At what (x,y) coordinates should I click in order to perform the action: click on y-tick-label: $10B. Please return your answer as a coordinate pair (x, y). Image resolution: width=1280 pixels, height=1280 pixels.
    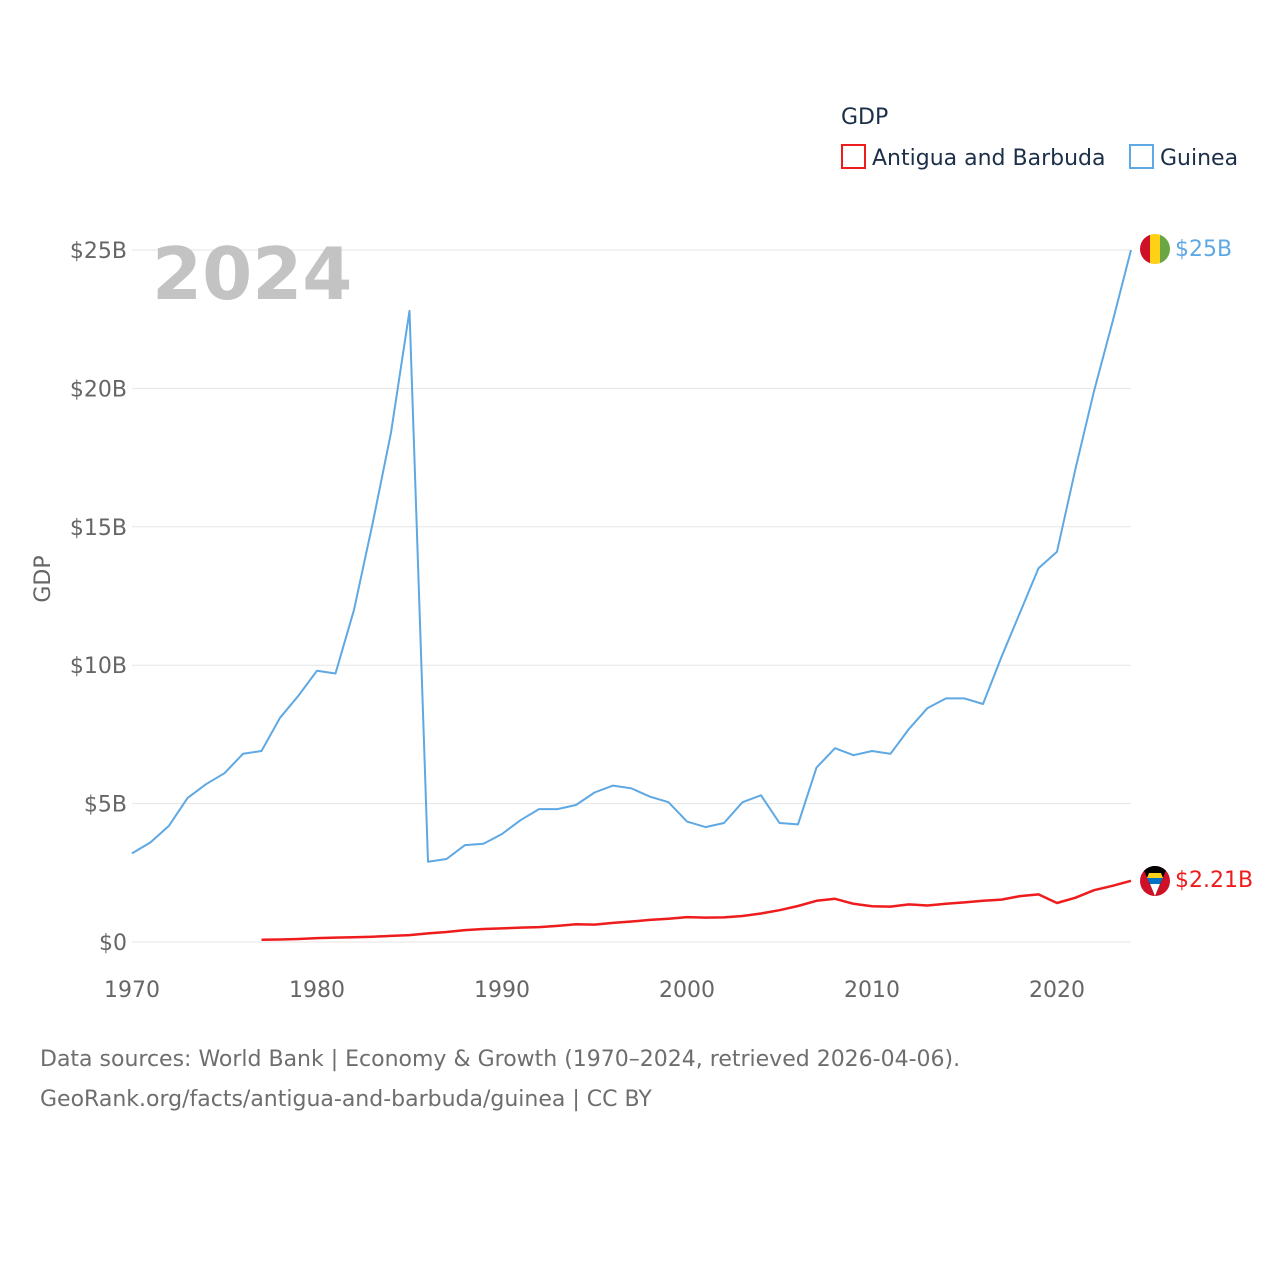
    Looking at the image, I should click on (98, 666).